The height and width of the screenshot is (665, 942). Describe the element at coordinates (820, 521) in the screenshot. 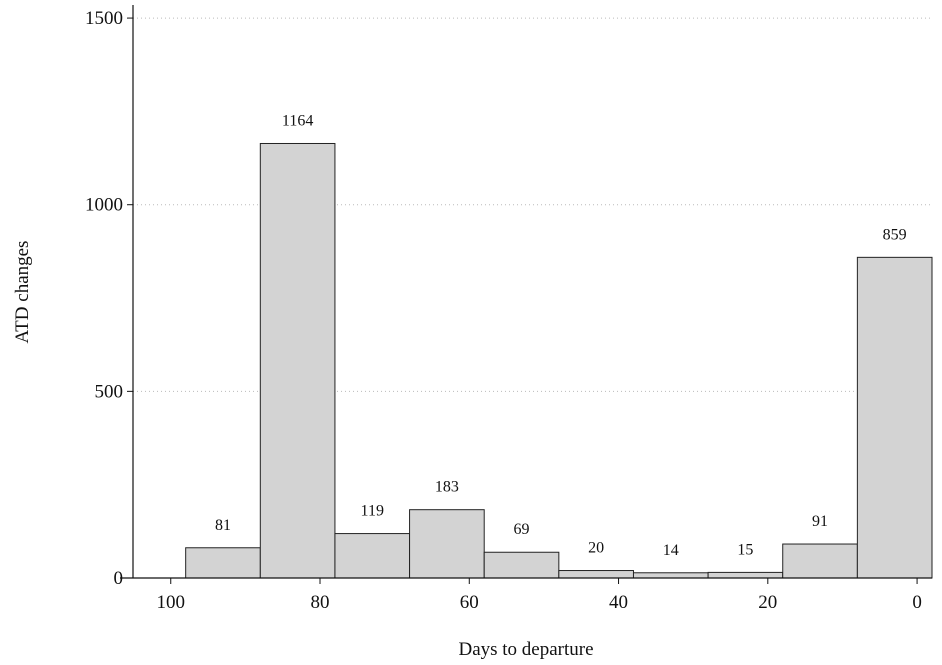

I see `data-label: 91` at that location.